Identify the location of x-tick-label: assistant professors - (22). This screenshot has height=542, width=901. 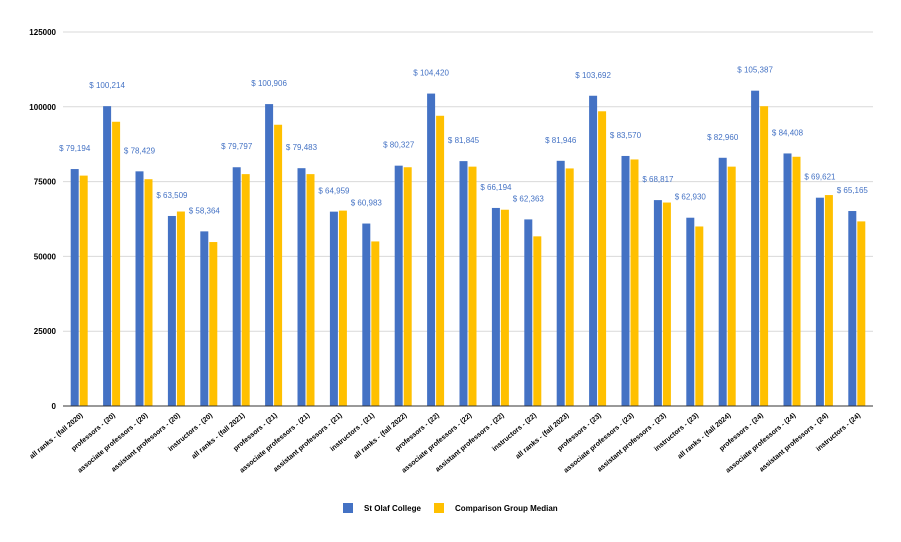
(469, 442).